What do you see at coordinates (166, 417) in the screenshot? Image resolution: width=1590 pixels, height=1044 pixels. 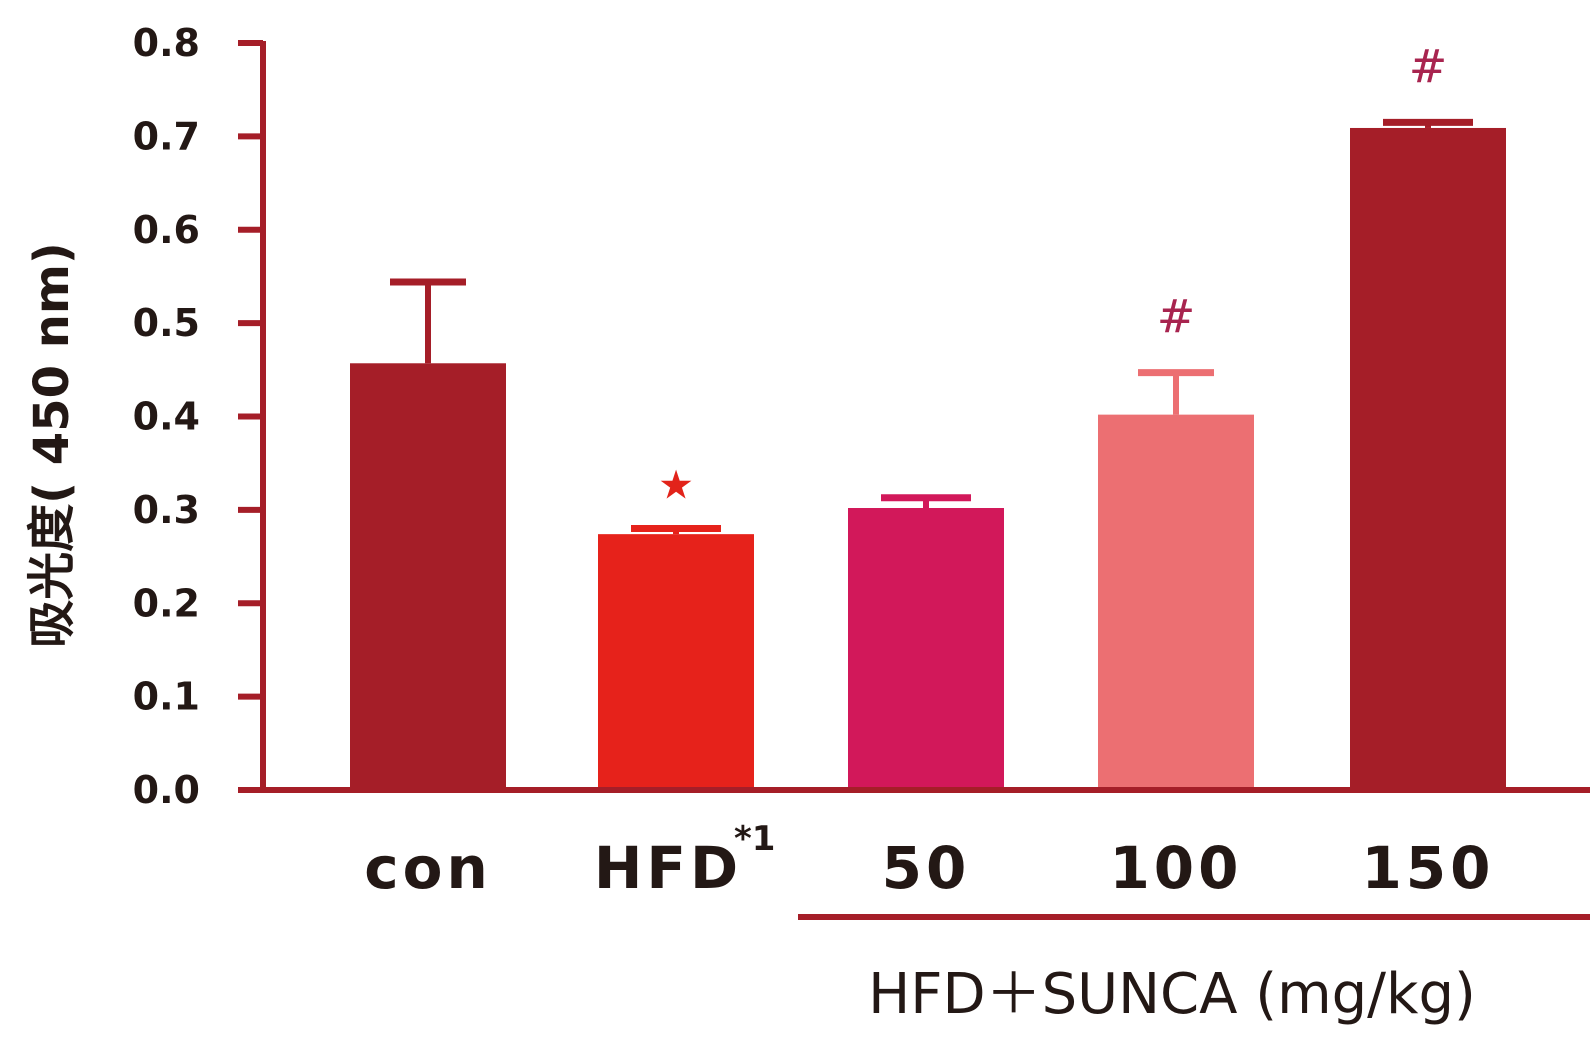 I see `y-tick-label: 0.4` at bounding box center [166, 417].